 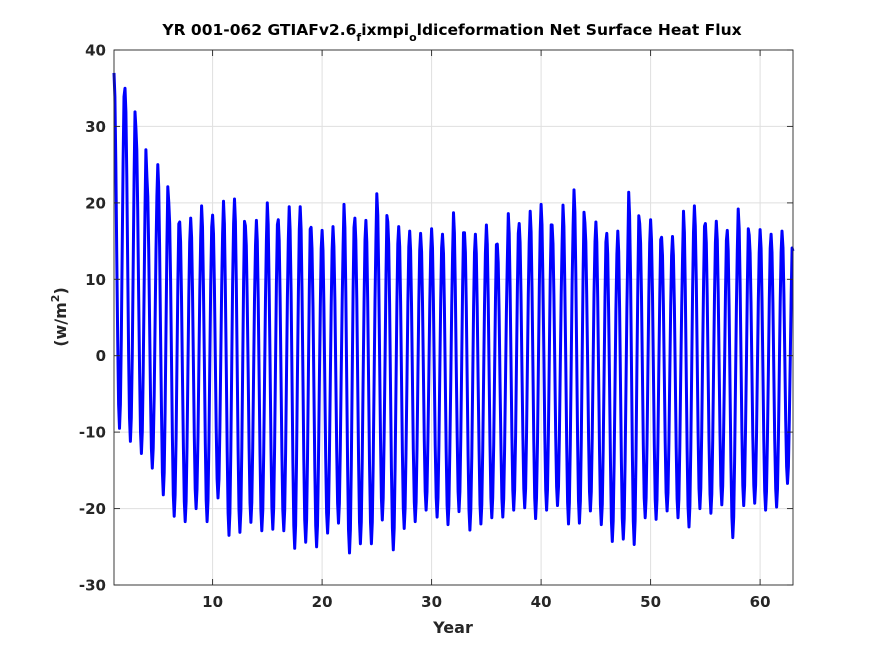 I want to click on y-tick-label: -20, so click(x=92, y=509).